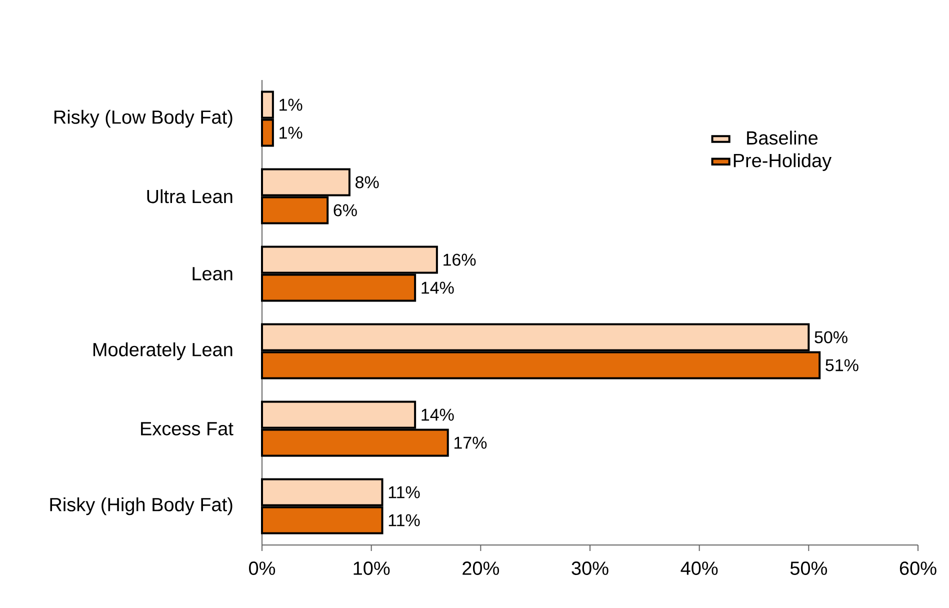 The width and height of the screenshot is (949, 608). Describe the element at coordinates (372, 568) in the screenshot. I see `x-tick-label: 10%` at that location.